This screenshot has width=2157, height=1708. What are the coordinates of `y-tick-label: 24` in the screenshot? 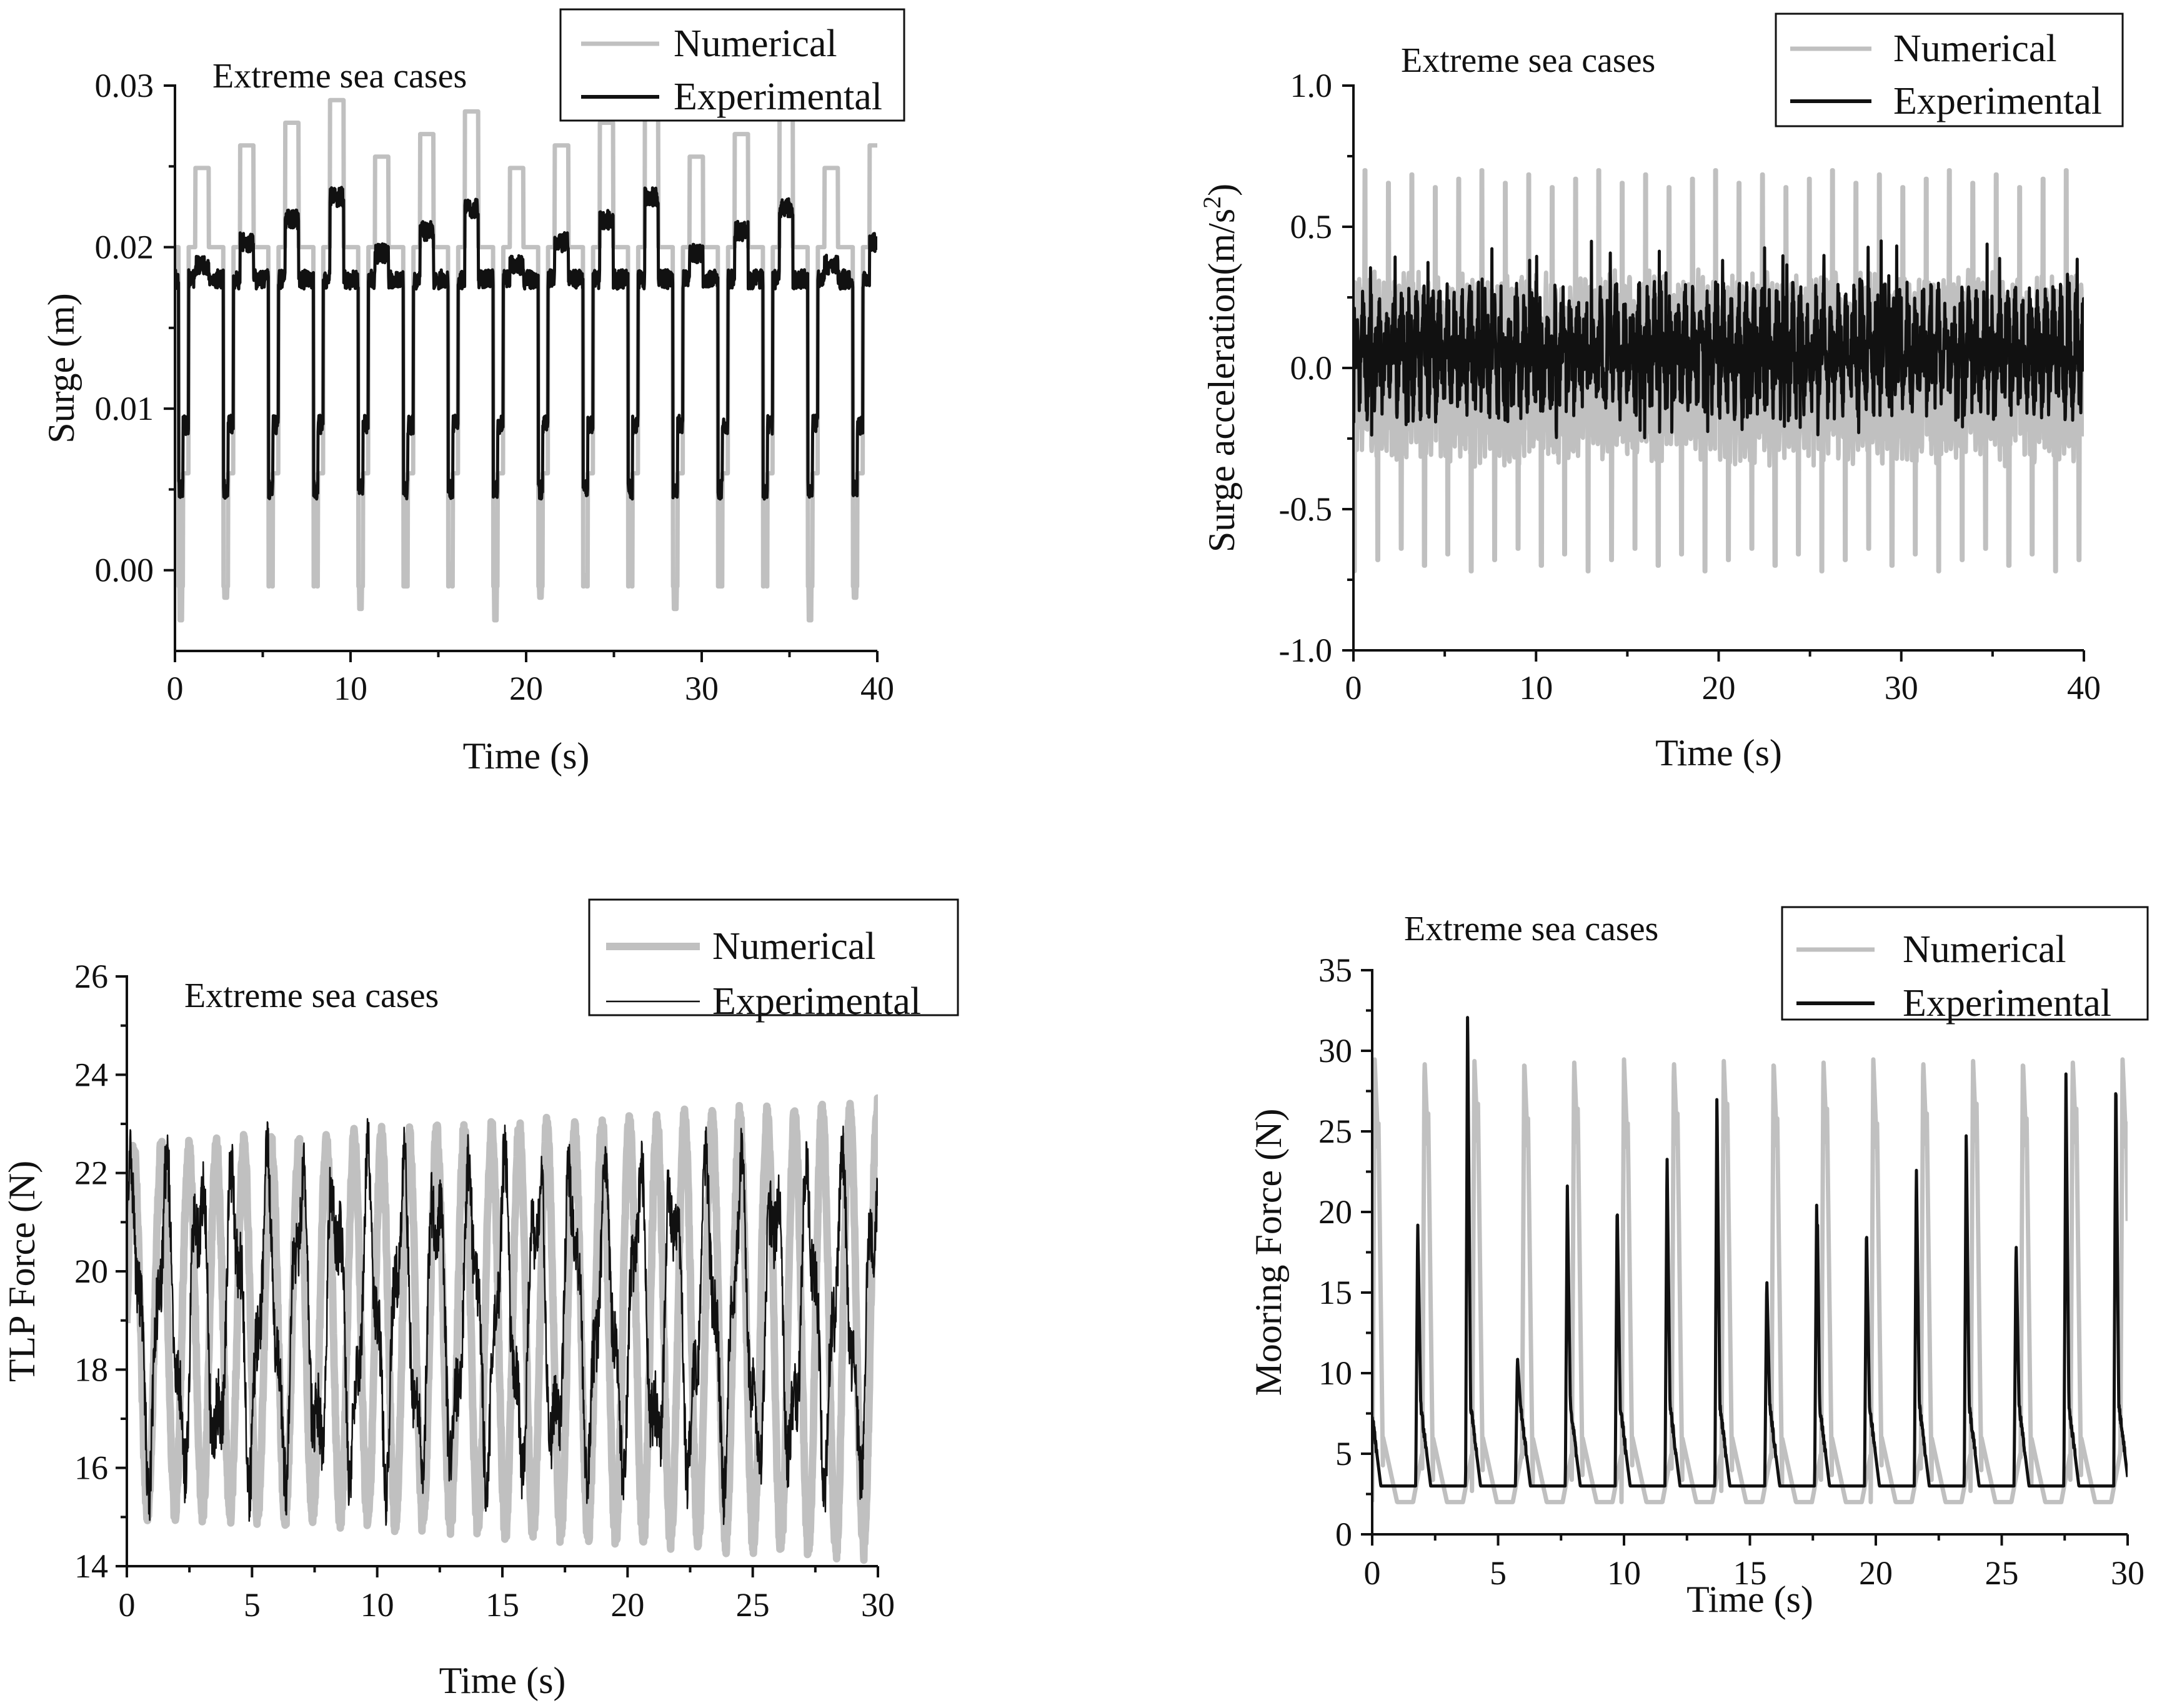 It's located at (91, 1074).